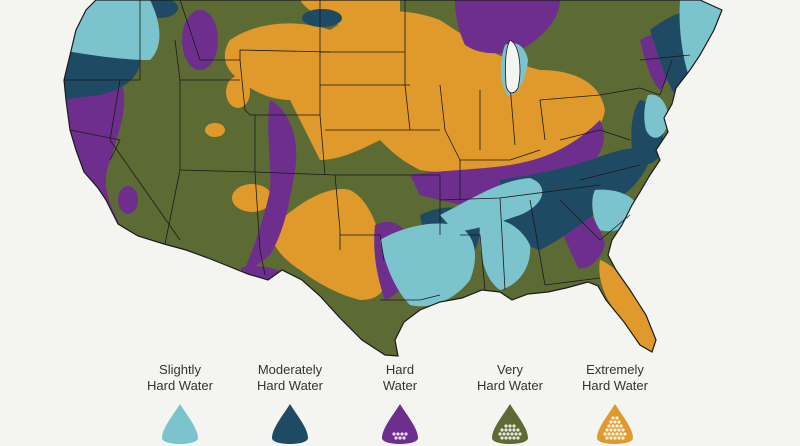 The width and height of the screenshot is (800, 446). I want to click on legend-label-hard: Hard Water, so click(400, 379).